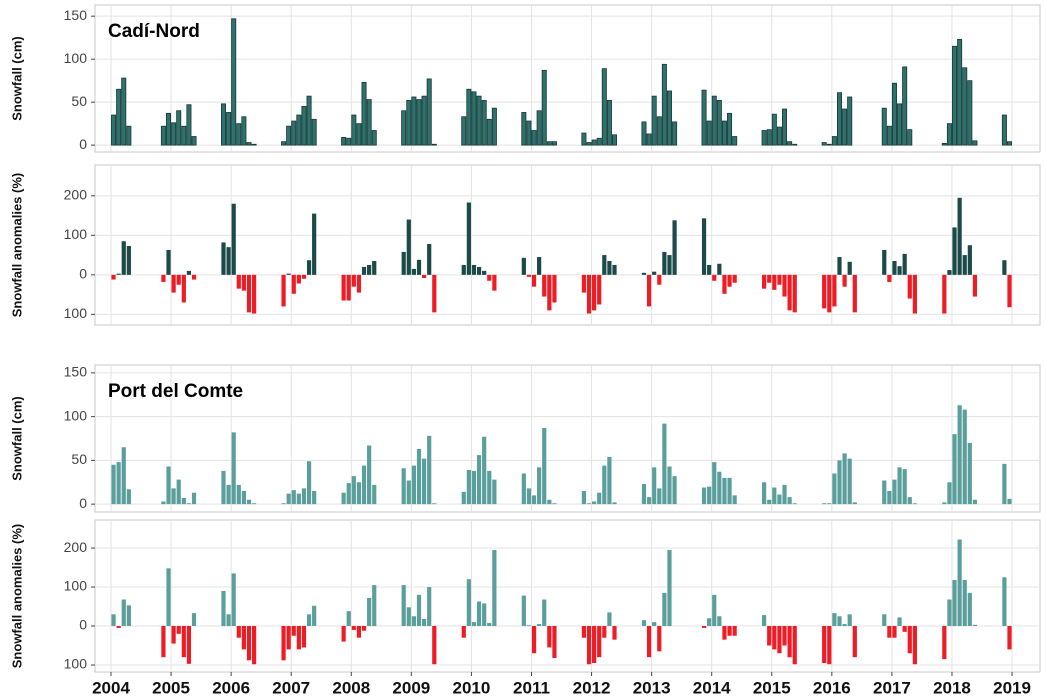 The width and height of the screenshot is (1046, 700). Describe the element at coordinates (472, 687) in the screenshot. I see `x-tick-label: 2010` at that location.